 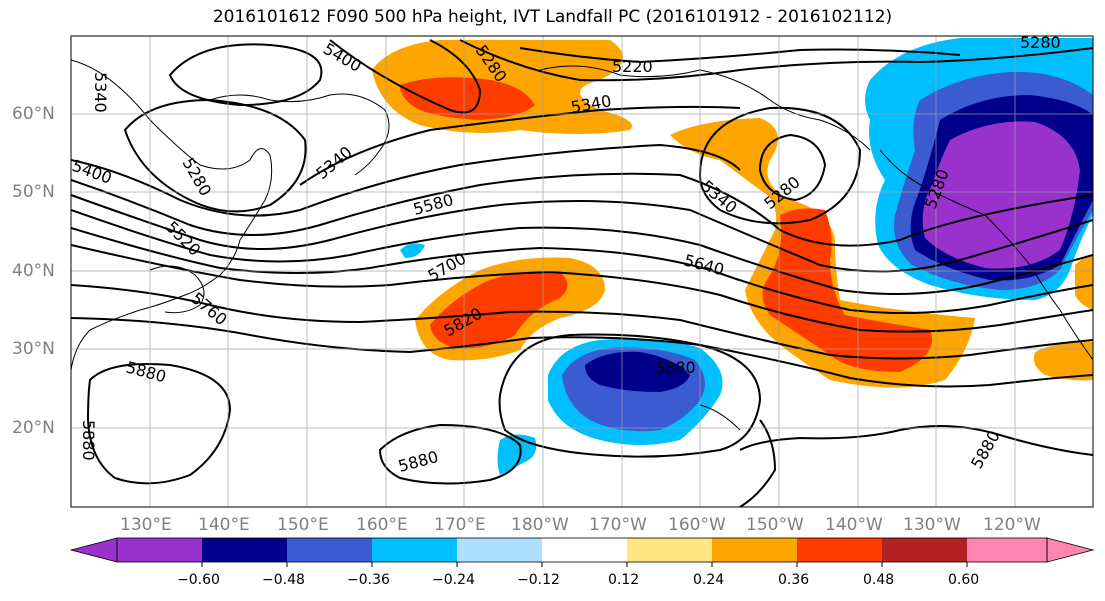 What do you see at coordinates (538, 580) in the screenshot?
I see `colorbar-tick-label: −0.12` at bounding box center [538, 580].